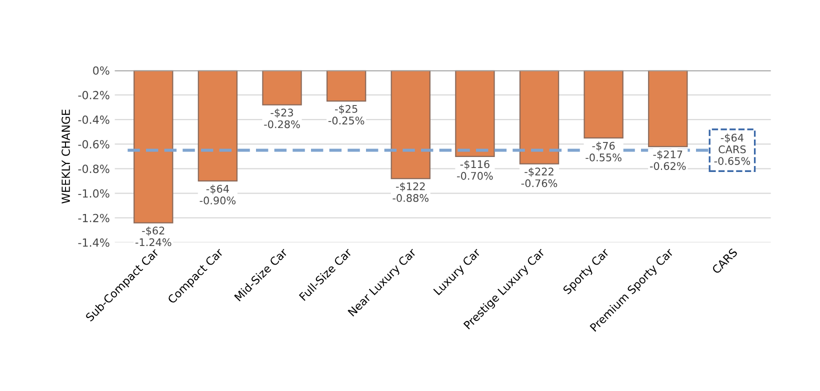 Image resolution: width=820 pixels, height=391 pixels. What do you see at coordinates (410, 192) in the screenshot?
I see `data-label: -$122 -0.88%` at bounding box center [410, 192].